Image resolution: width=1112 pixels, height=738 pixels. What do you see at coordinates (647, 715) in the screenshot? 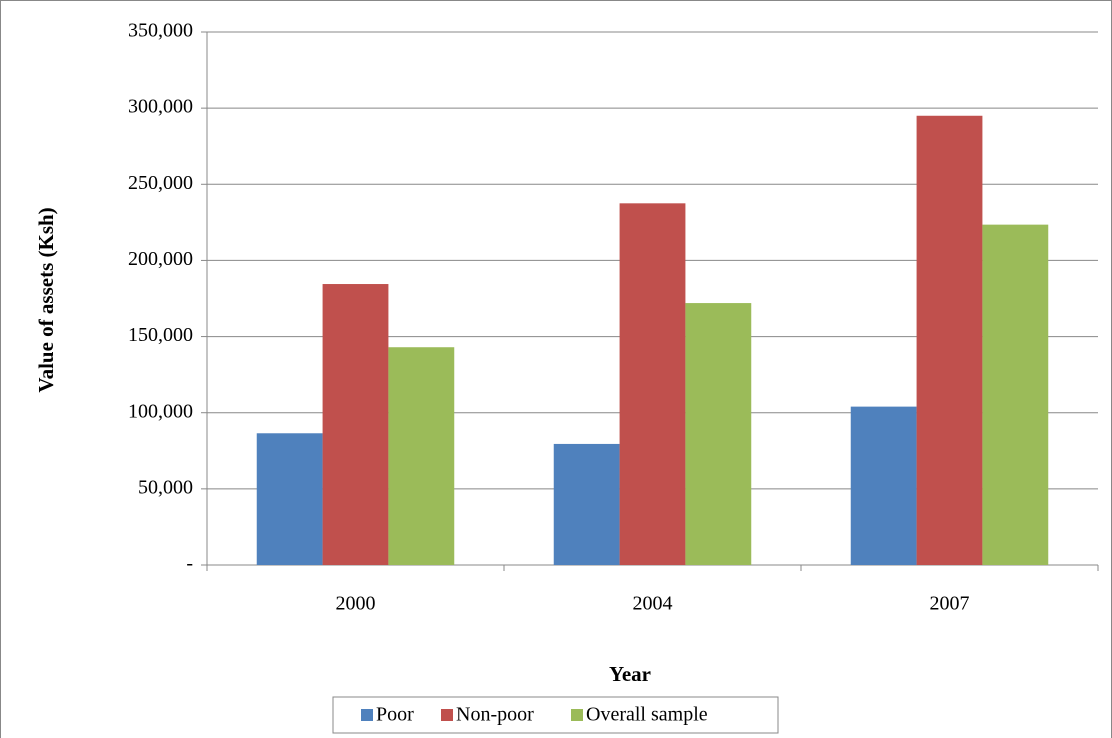
I see `legend-label: Overall sample` at bounding box center [647, 715].